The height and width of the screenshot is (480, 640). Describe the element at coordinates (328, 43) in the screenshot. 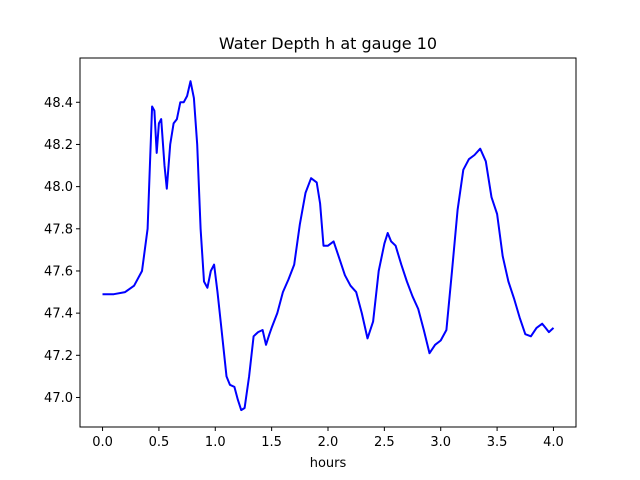

I see `chart-title: Water Depth h at gauge 10` at that location.